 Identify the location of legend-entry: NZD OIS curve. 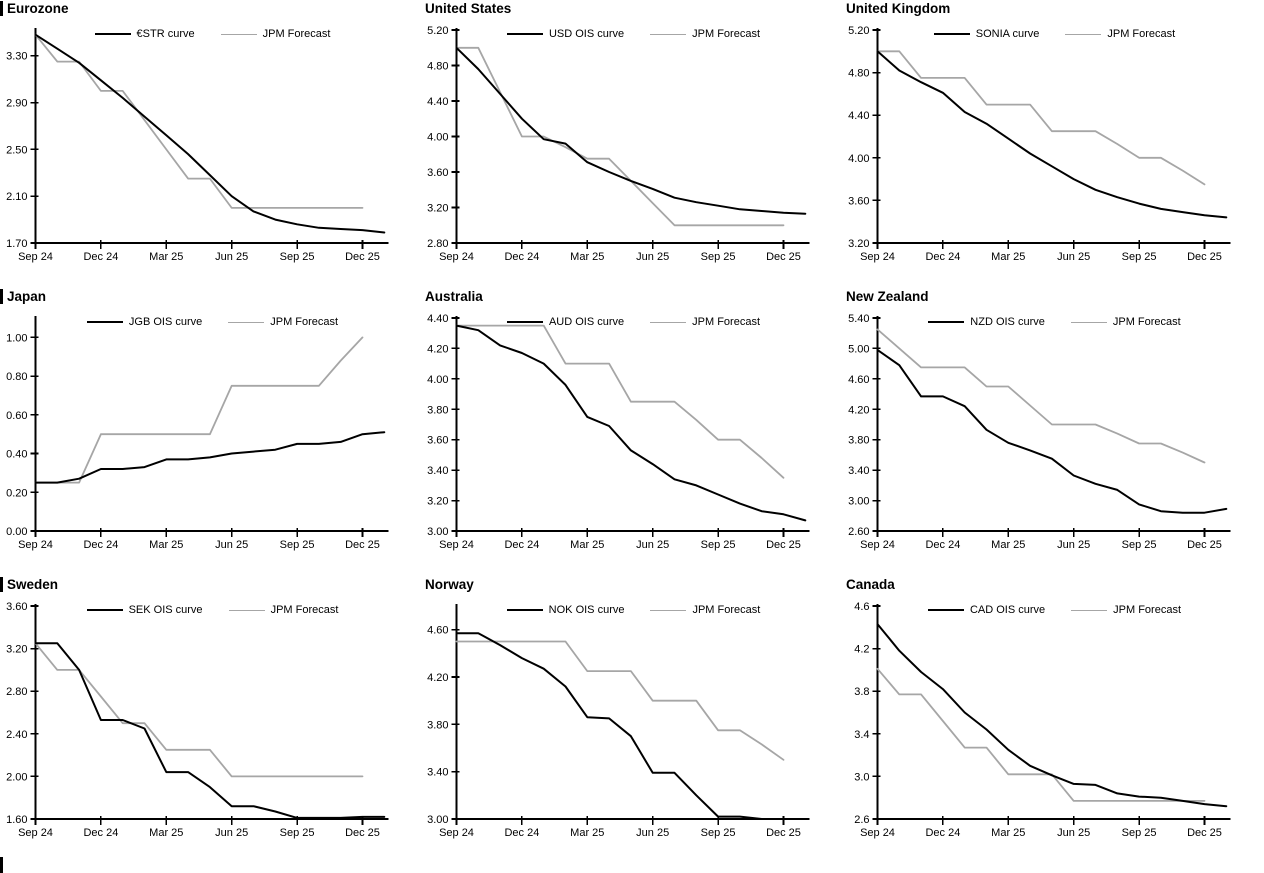
(986, 322).